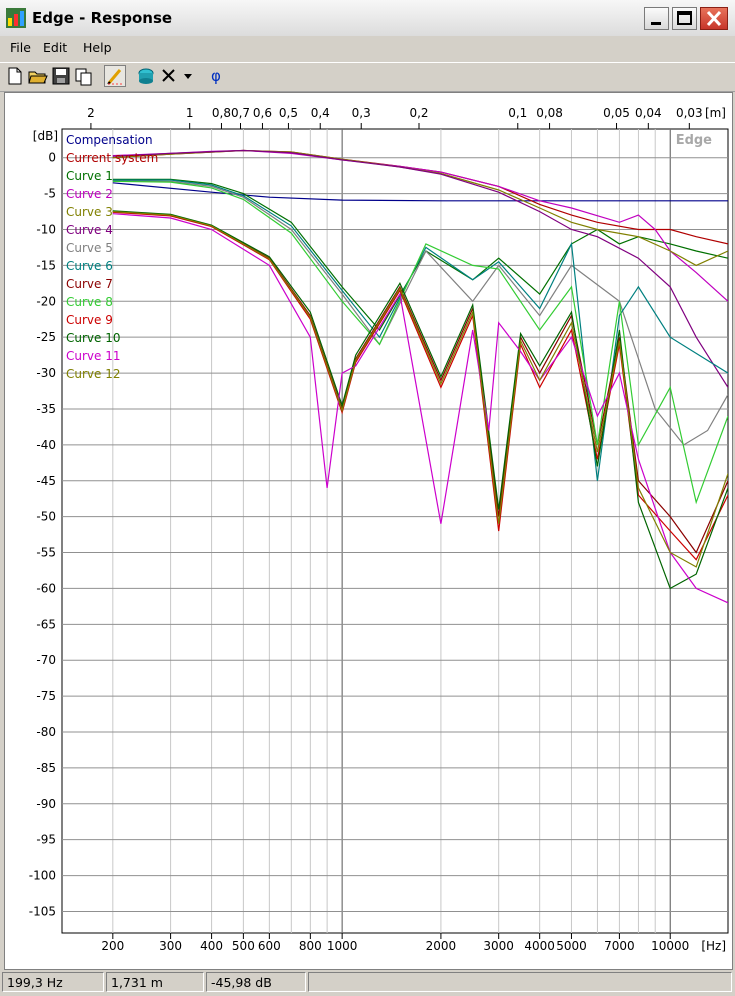 The height and width of the screenshot is (996, 735). Describe the element at coordinates (97, 47) in the screenshot. I see `menu-help: Help` at that location.